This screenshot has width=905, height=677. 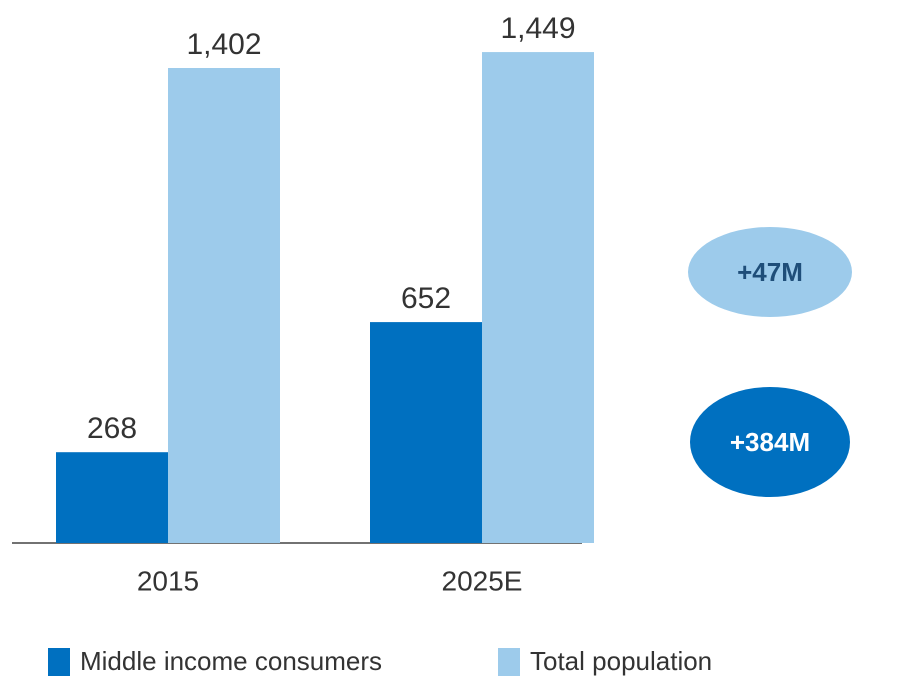 What do you see at coordinates (112, 428) in the screenshot?
I see `value-label: 268` at bounding box center [112, 428].